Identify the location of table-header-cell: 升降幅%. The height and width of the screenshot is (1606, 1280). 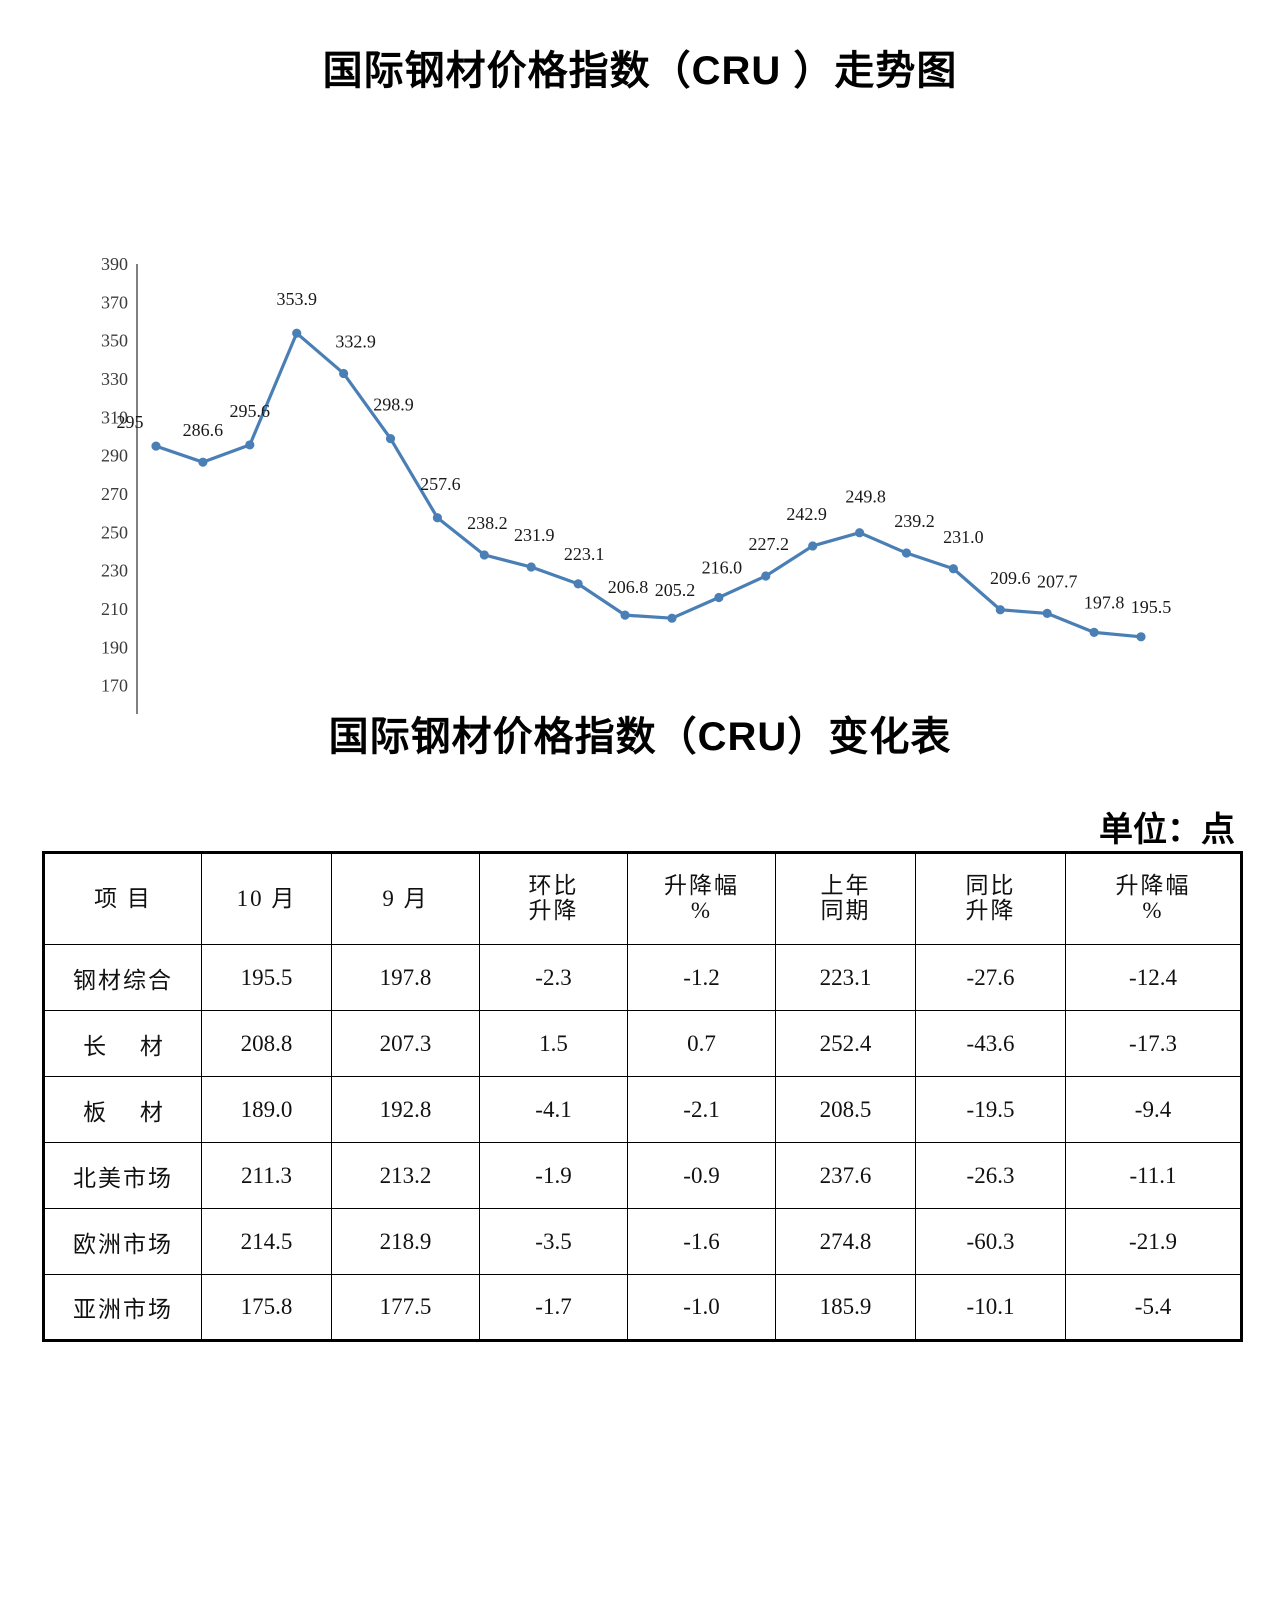
(701, 898).